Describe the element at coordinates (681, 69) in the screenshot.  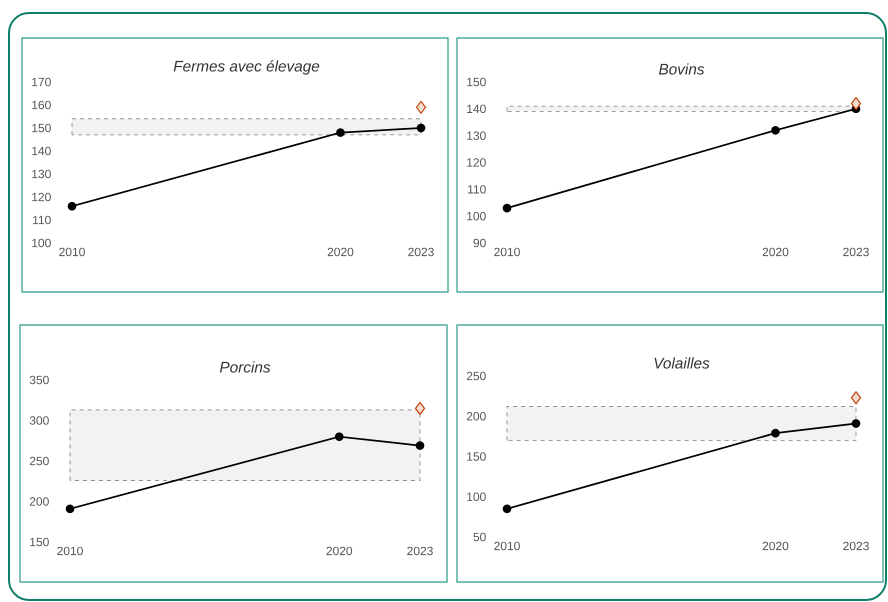
I see `chart-title: Bovins` at that location.